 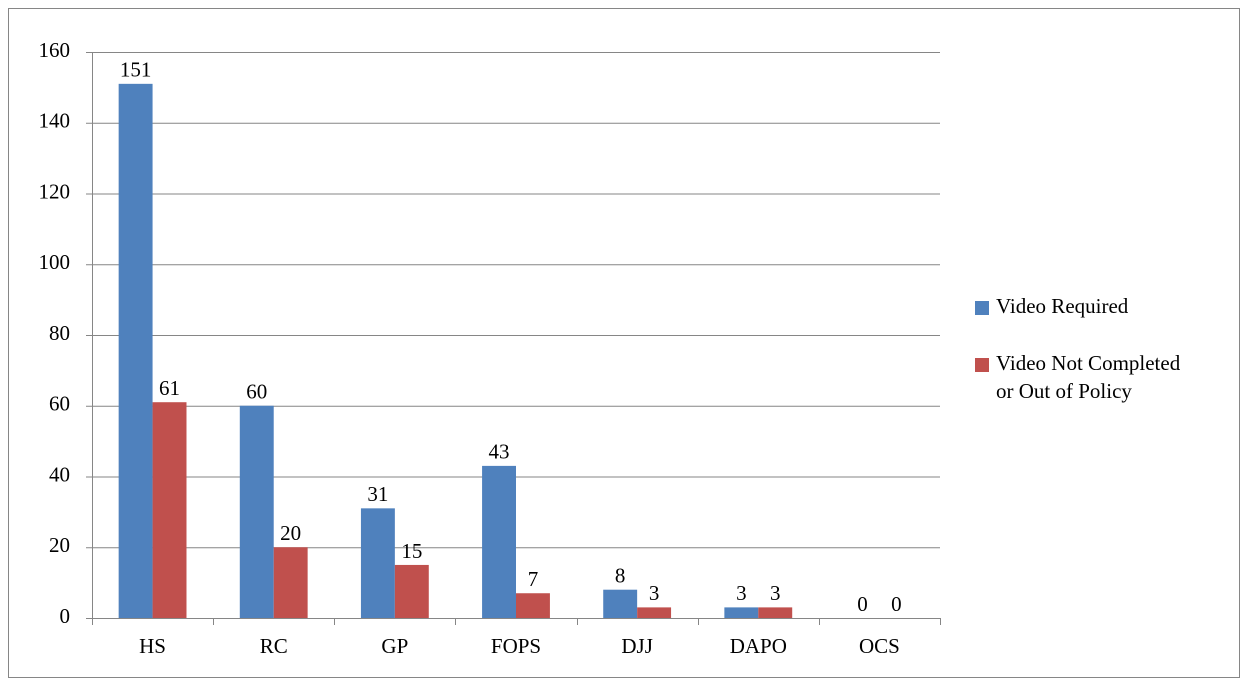 What do you see at coordinates (59, 545) in the screenshot?
I see `y-tick-label: 20` at bounding box center [59, 545].